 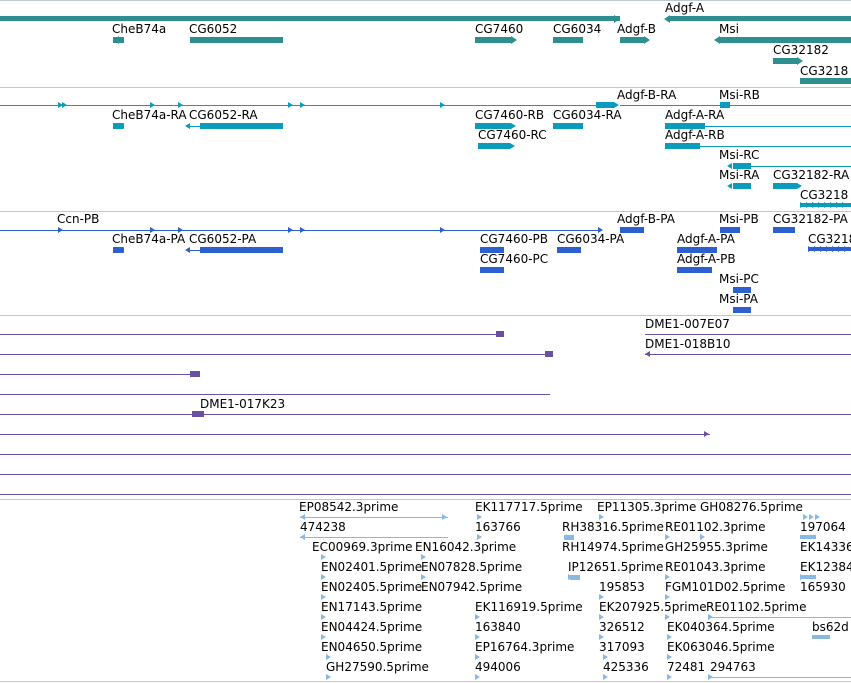 What do you see at coordinates (725, 587) in the screenshot?
I see `est-label: FGM101D02.5prime` at bounding box center [725, 587].